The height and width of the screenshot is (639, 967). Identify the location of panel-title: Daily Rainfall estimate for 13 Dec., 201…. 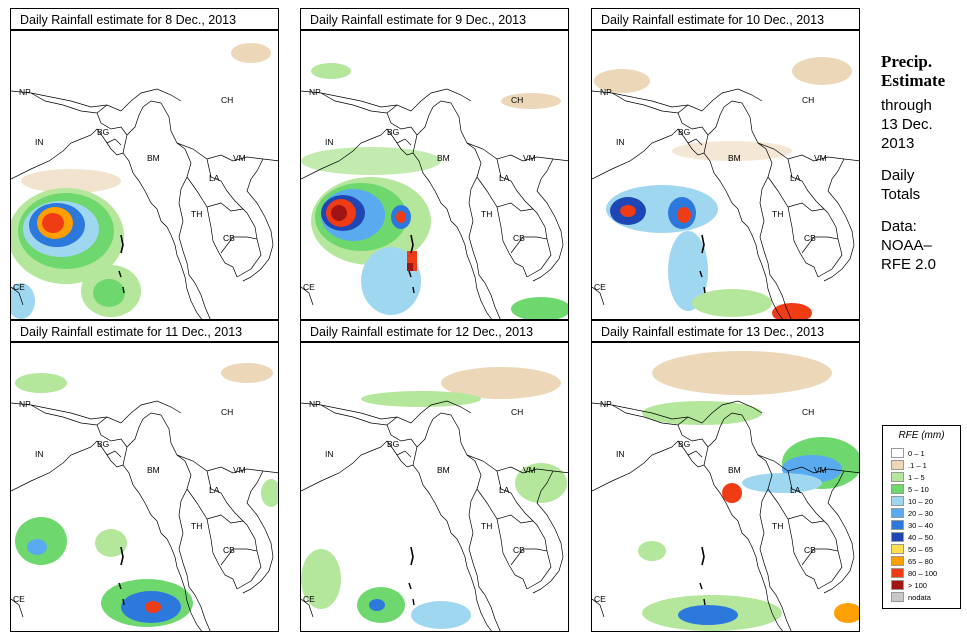
(725, 331).